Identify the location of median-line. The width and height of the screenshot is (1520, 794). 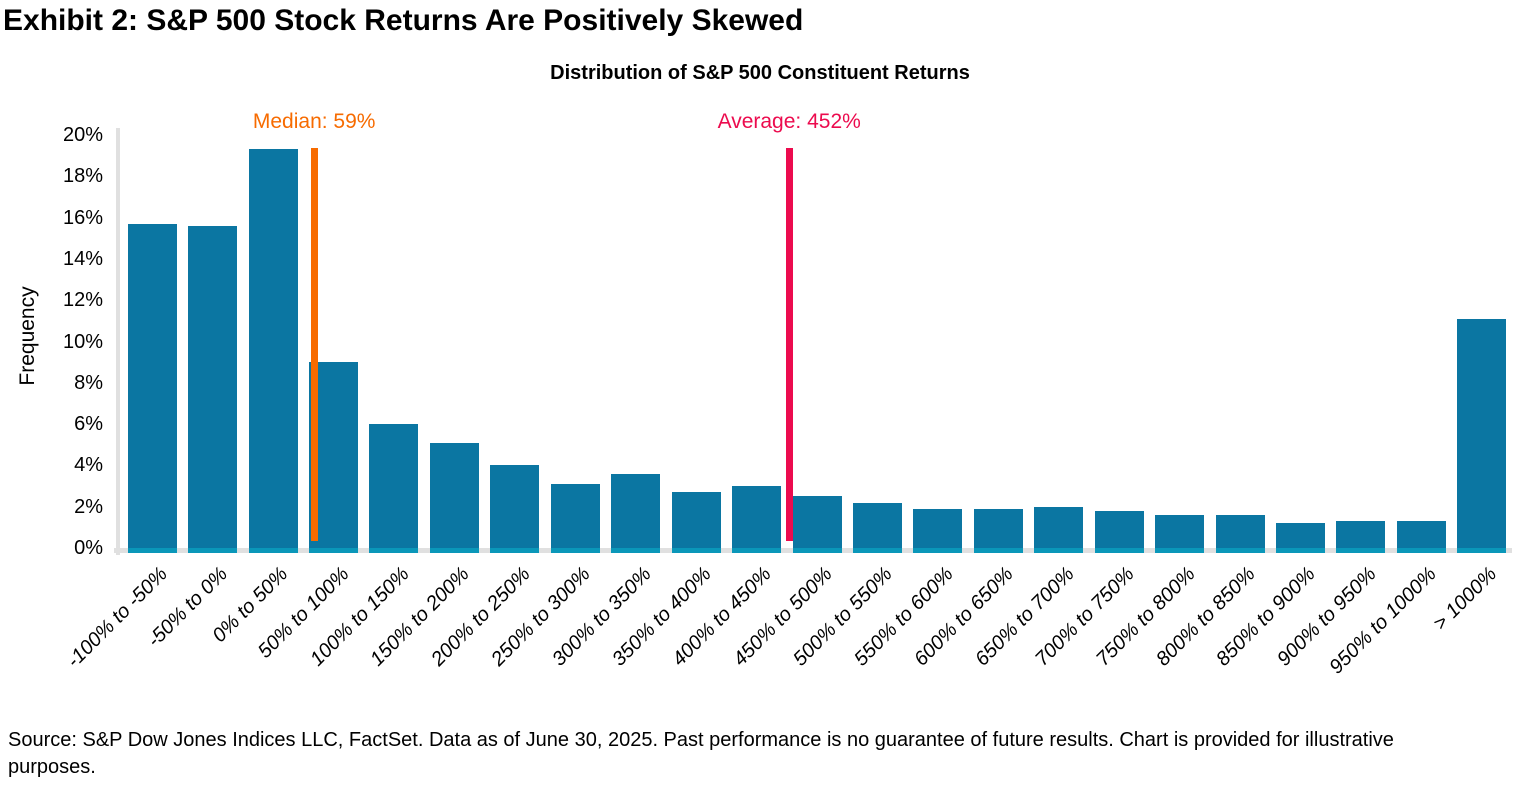
(314, 344).